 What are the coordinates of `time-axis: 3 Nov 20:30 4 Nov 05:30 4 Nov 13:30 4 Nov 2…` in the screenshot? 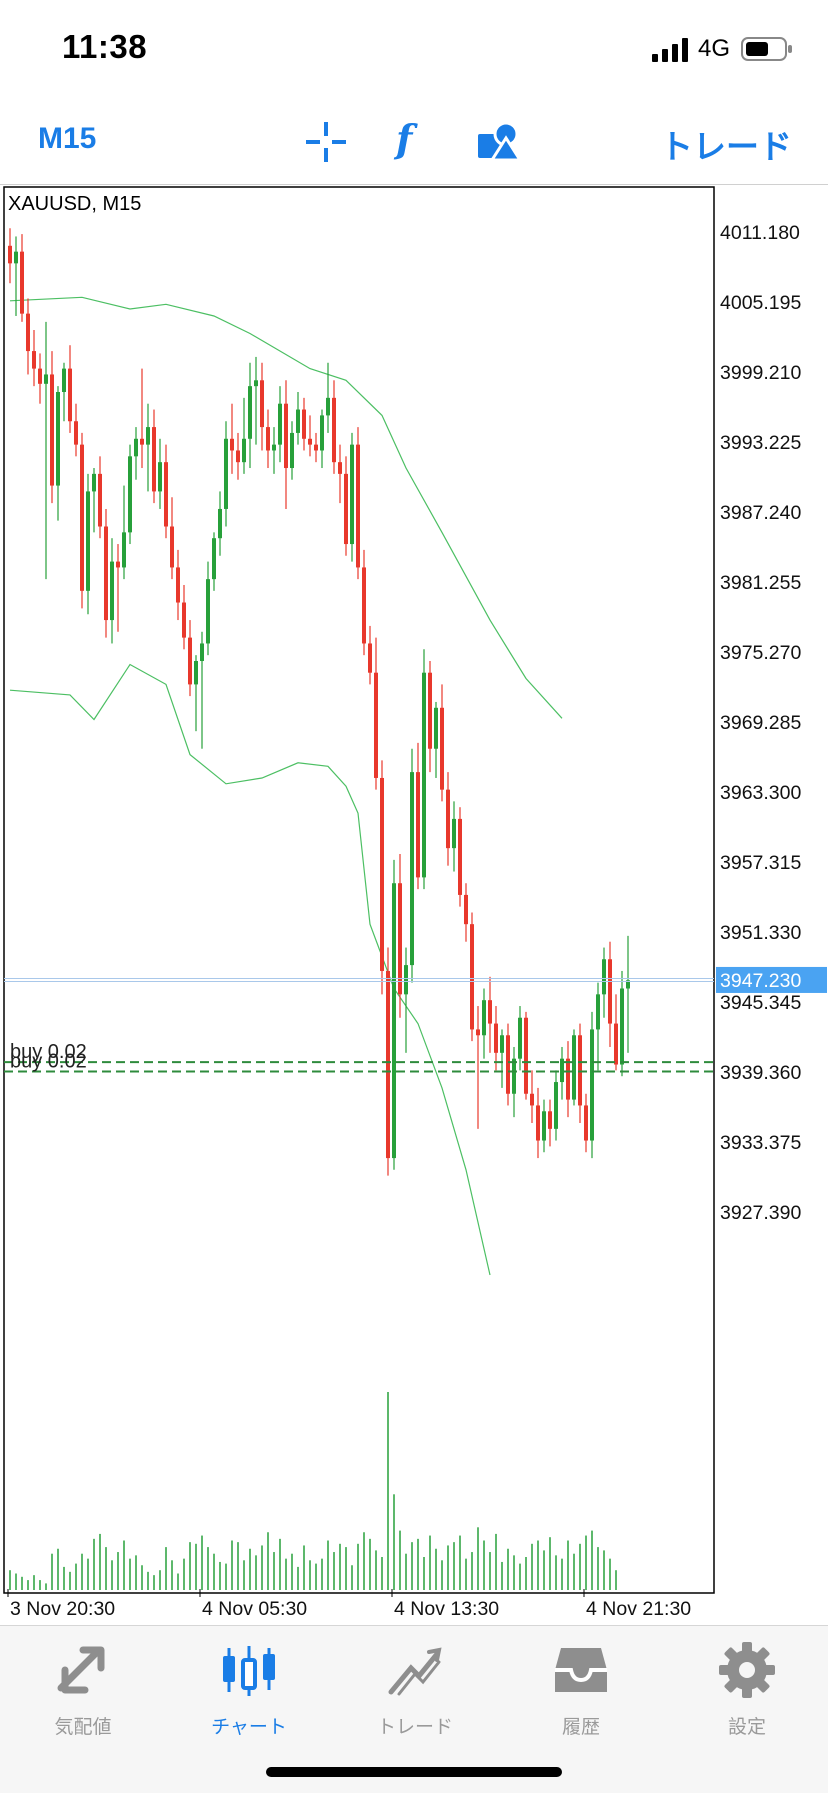 It's located at (349, 1604).